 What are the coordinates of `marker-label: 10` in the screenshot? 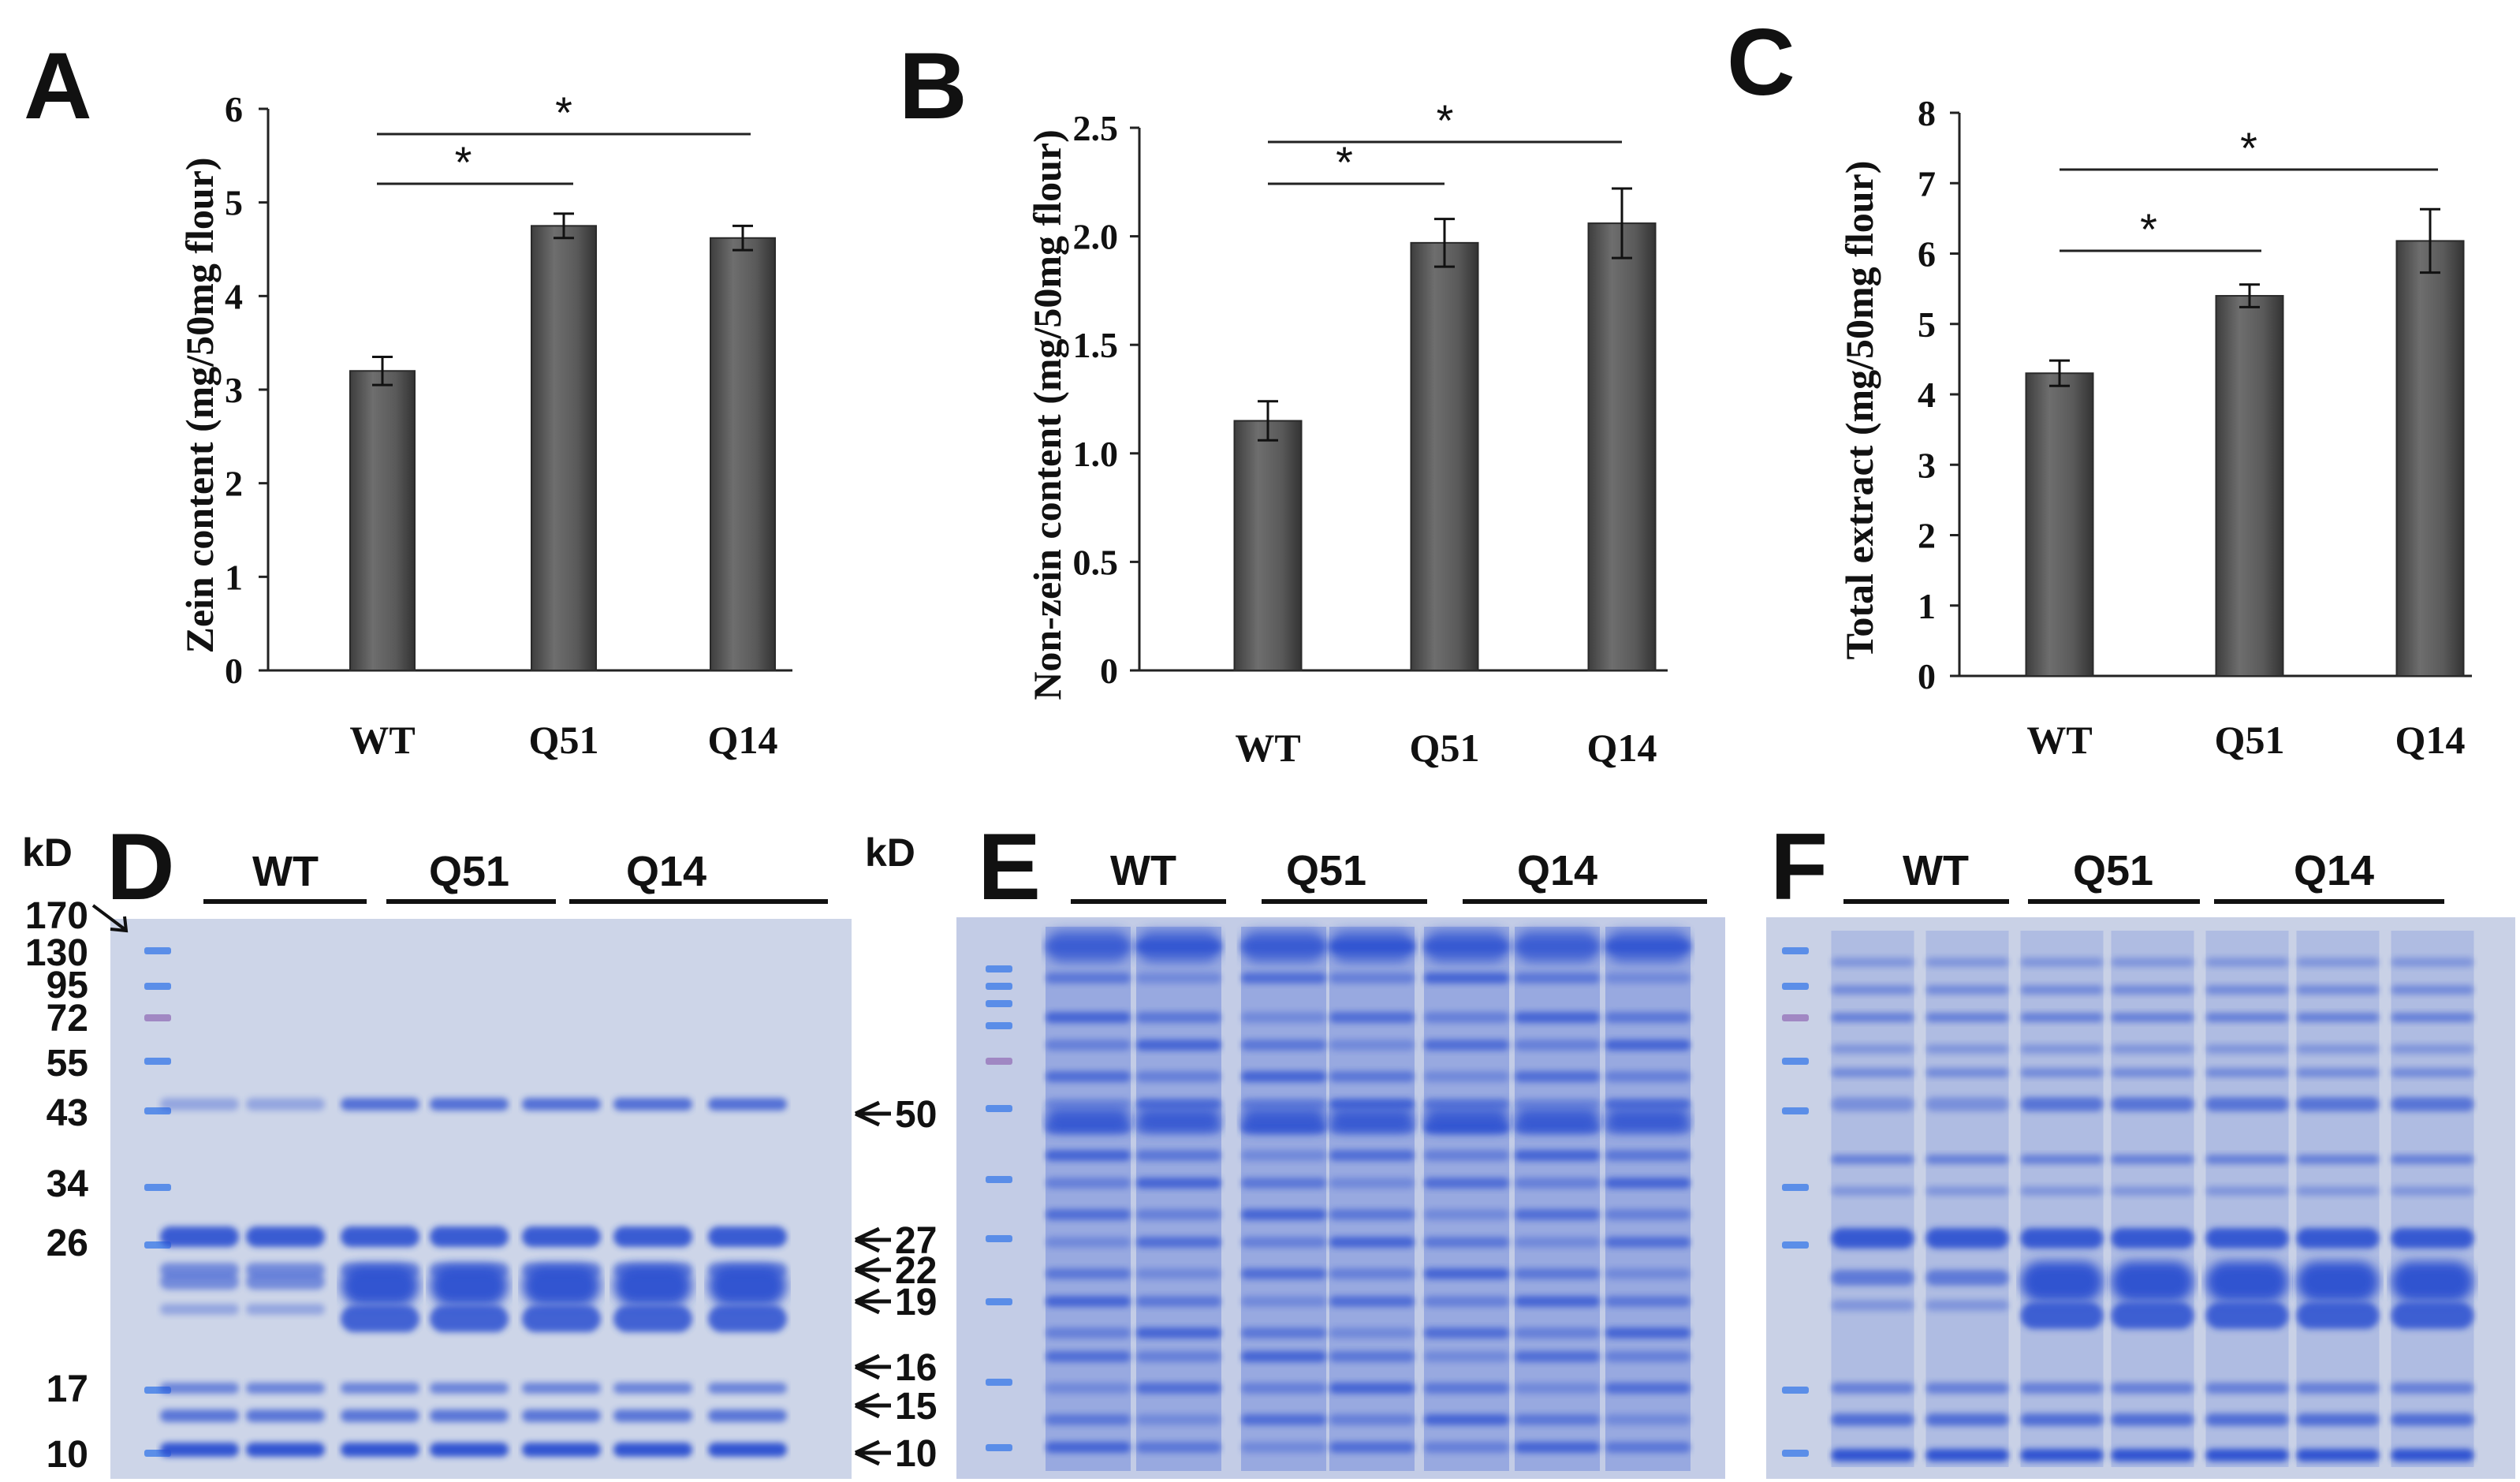 It's located at (67, 1455).